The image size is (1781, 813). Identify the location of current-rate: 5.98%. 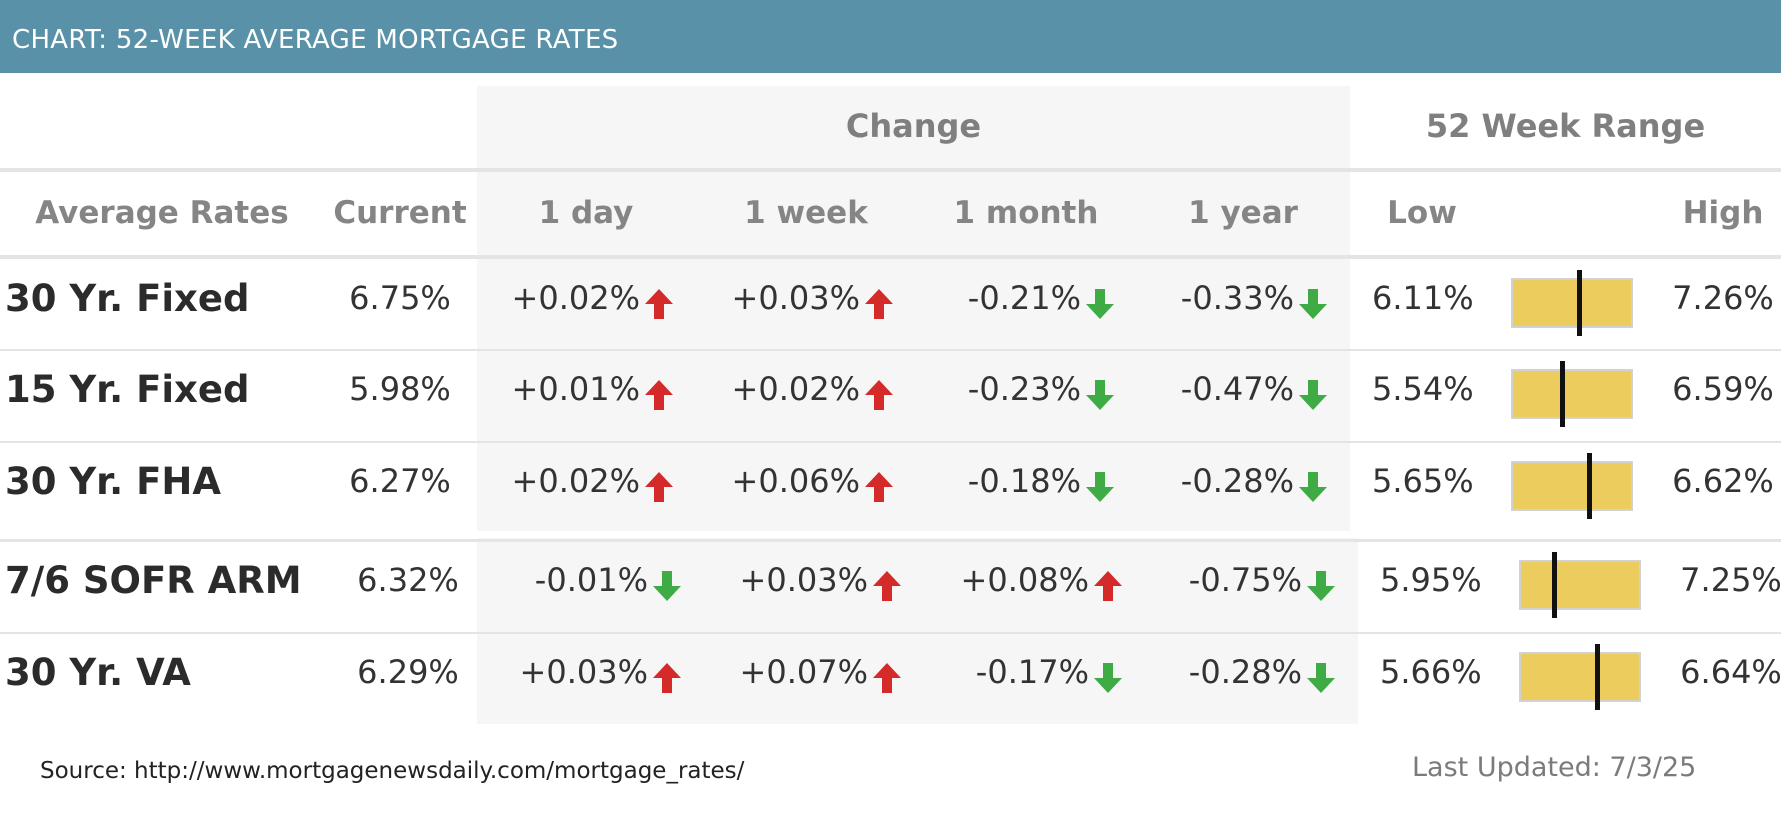
(400, 389).